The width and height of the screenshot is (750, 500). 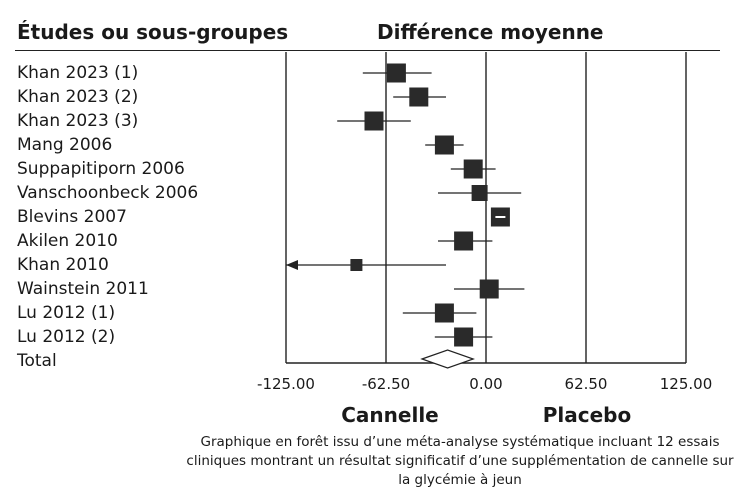 What do you see at coordinates (78, 97) in the screenshot?
I see `study-label: Khan 2023 (2)` at bounding box center [78, 97].